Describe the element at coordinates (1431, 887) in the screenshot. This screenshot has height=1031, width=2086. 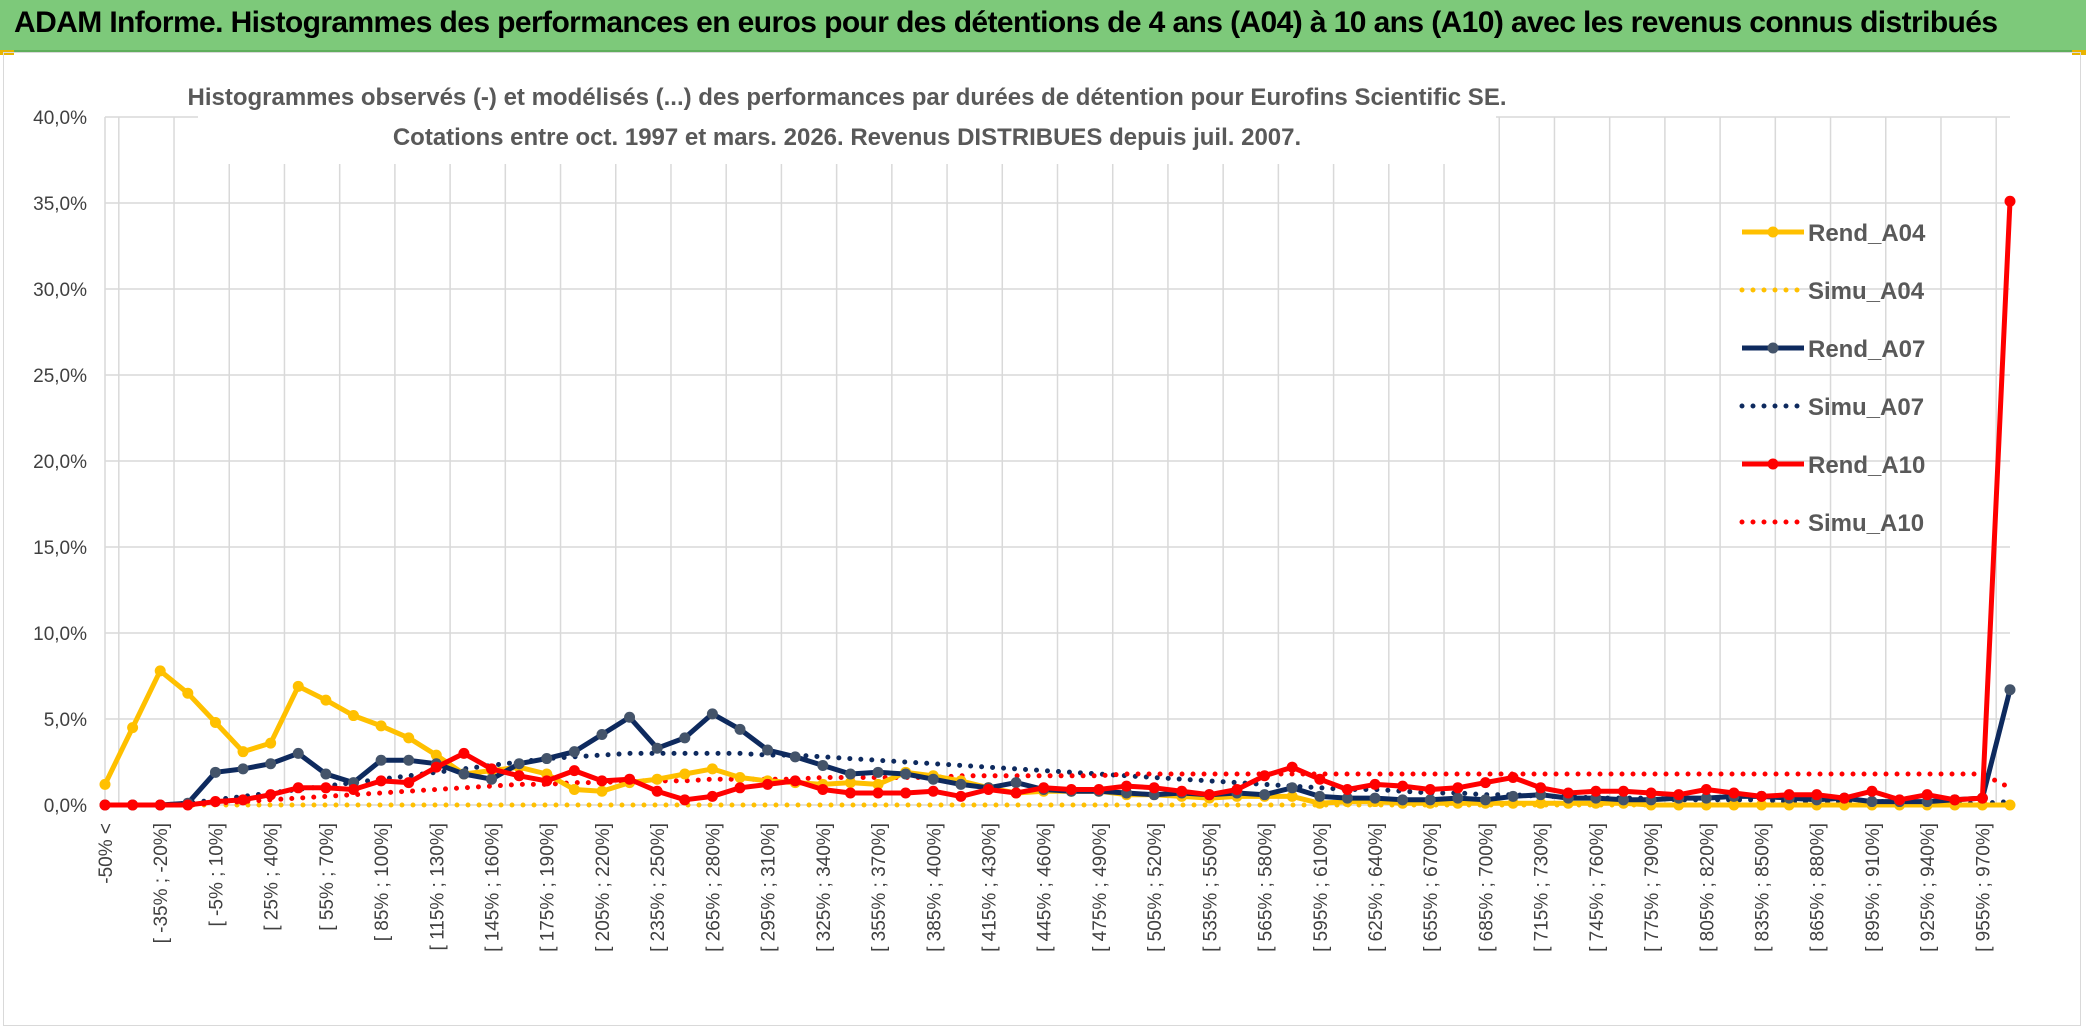
I see `x-tick-label: [ 655% ; 670%]` at that location.